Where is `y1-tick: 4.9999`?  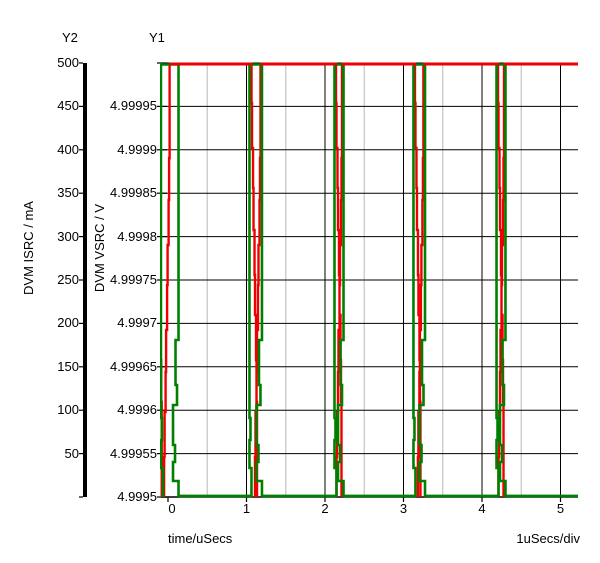 y1-tick: 4.9999 is located at coordinates (137, 149).